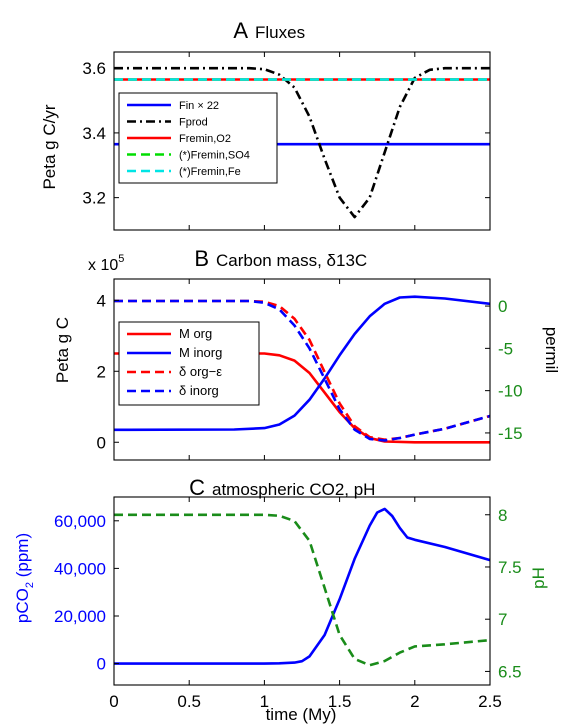 The image size is (563, 725). Describe the element at coordinates (193, 123) in the screenshot. I see `panel-a-legend-entry: Fprod` at that location.